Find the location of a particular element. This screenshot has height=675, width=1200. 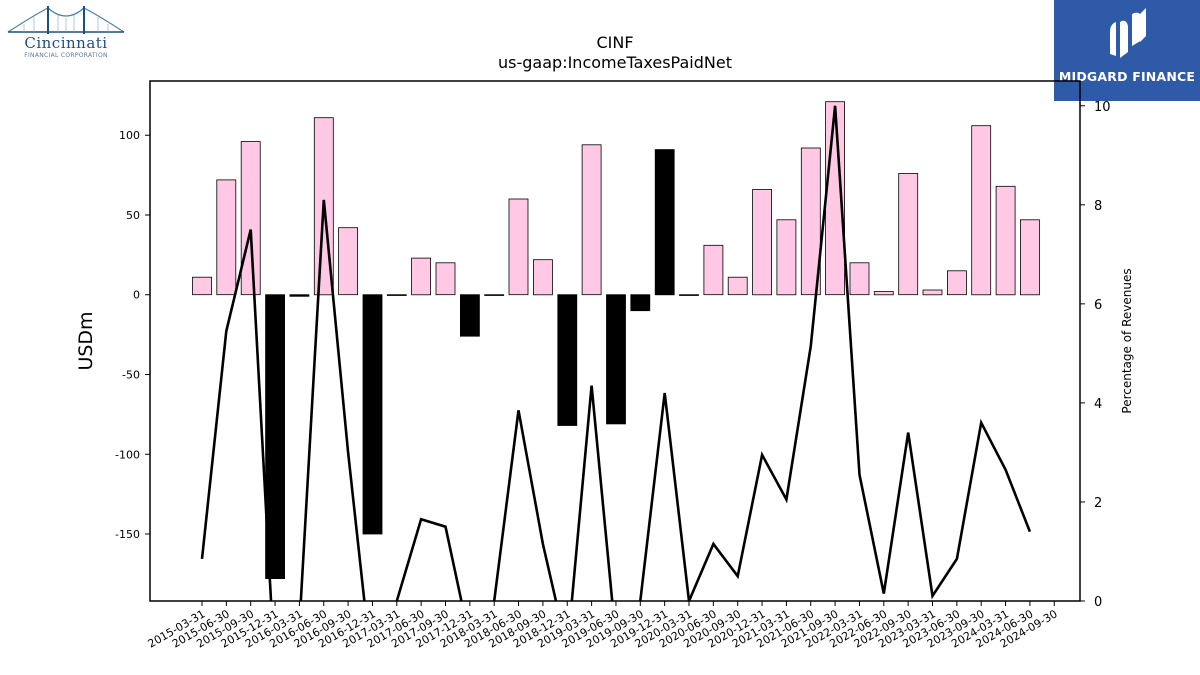

y2-tick-label: 6 is located at coordinates (1098, 305).